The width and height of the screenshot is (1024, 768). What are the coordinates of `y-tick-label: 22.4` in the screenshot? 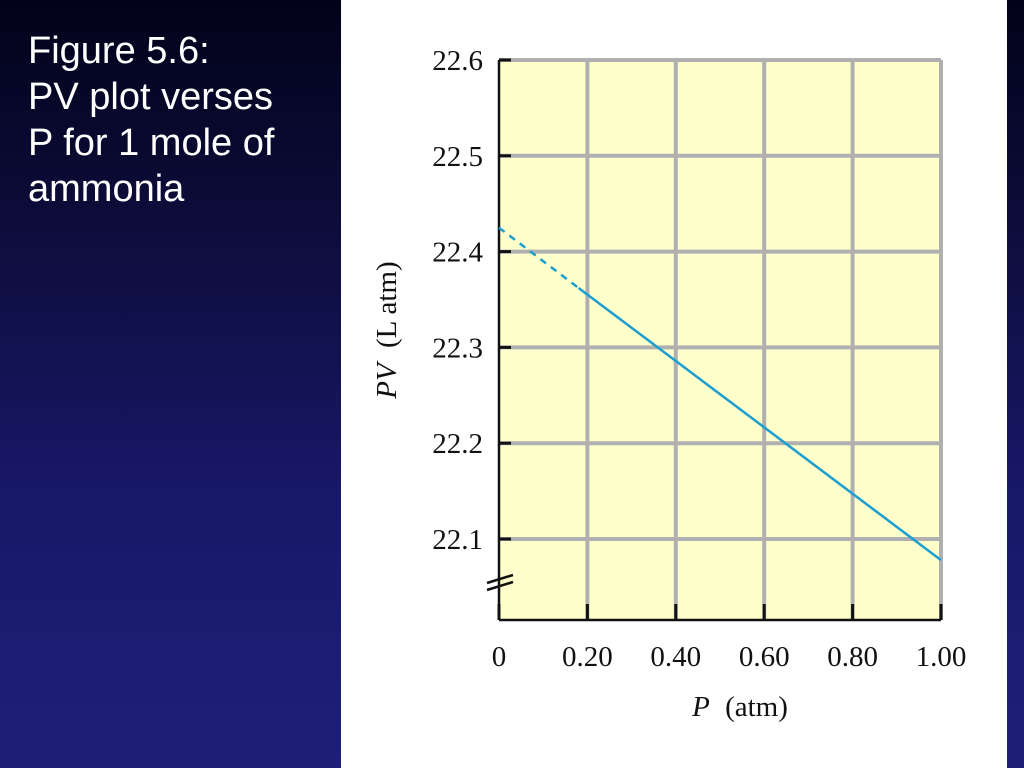 It's located at (457, 253).